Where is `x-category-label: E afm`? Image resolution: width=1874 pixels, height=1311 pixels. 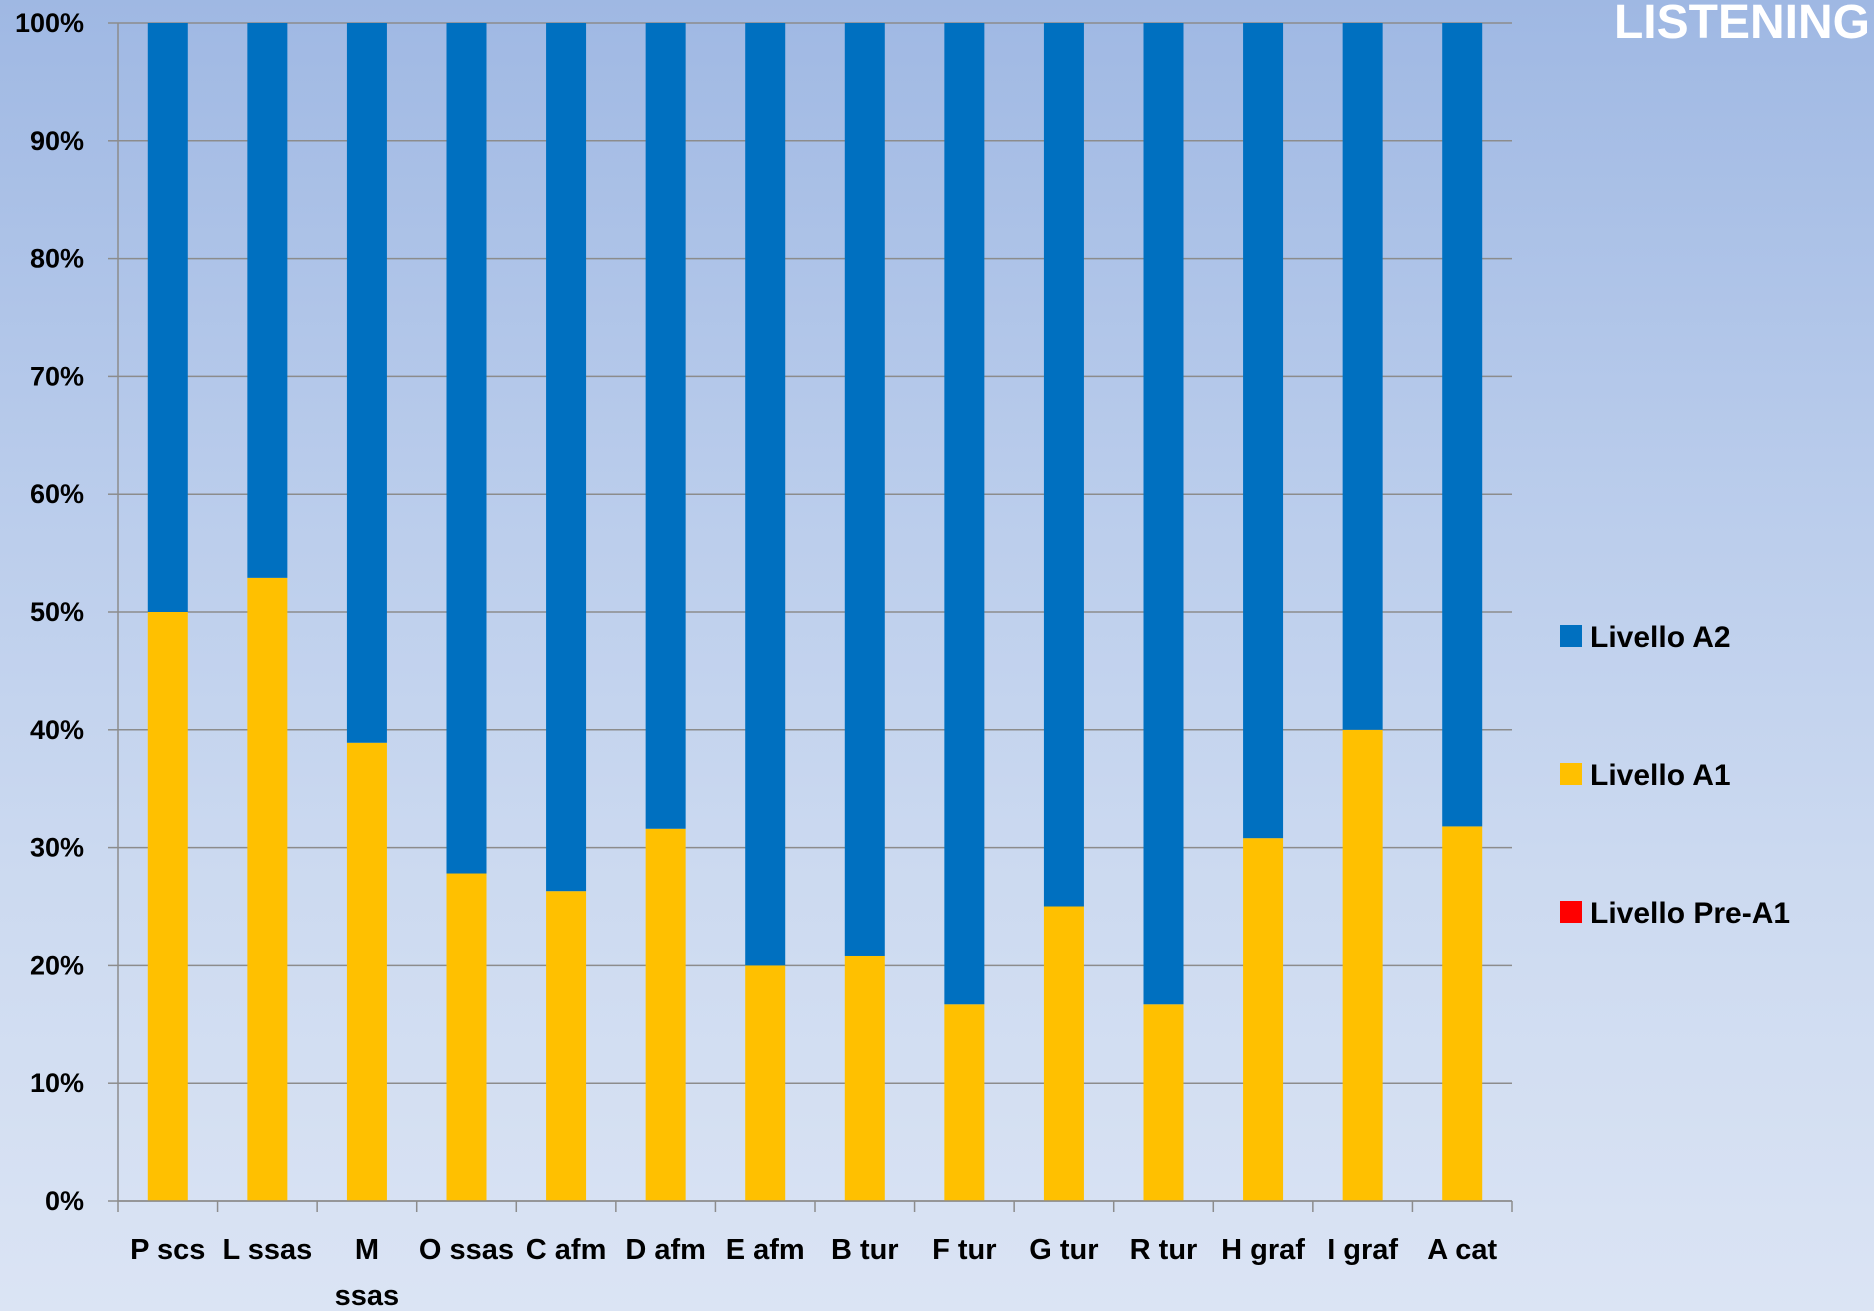
x-category-label: E afm is located at coordinates (765, 1250).